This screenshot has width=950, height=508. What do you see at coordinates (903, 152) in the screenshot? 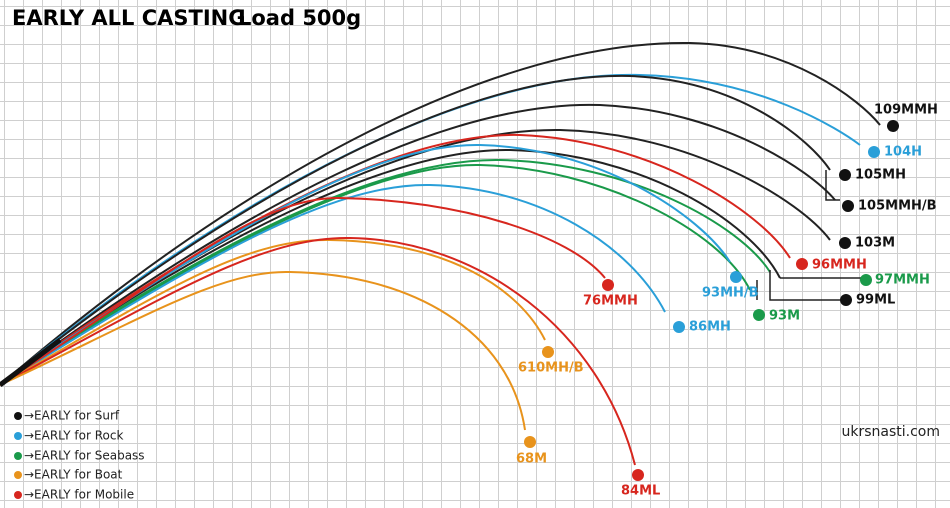
I see `rod-label: 104H` at bounding box center [903, 152].